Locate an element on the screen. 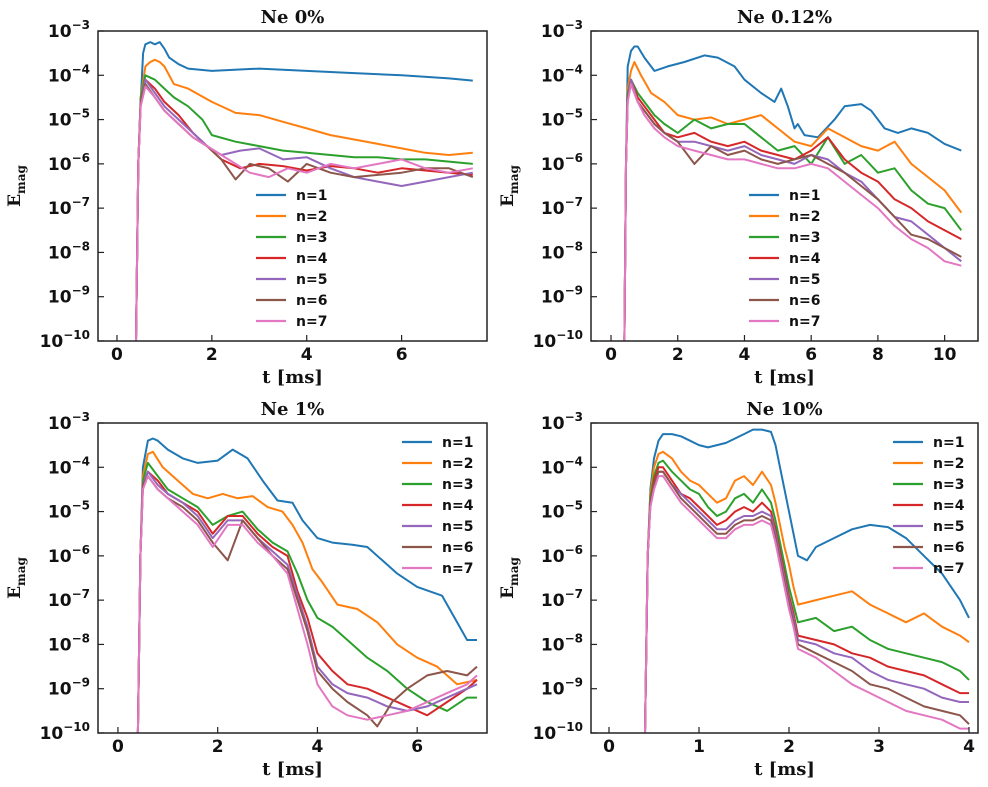  x-tick-label: 3 is located at coordinates (879, 747).